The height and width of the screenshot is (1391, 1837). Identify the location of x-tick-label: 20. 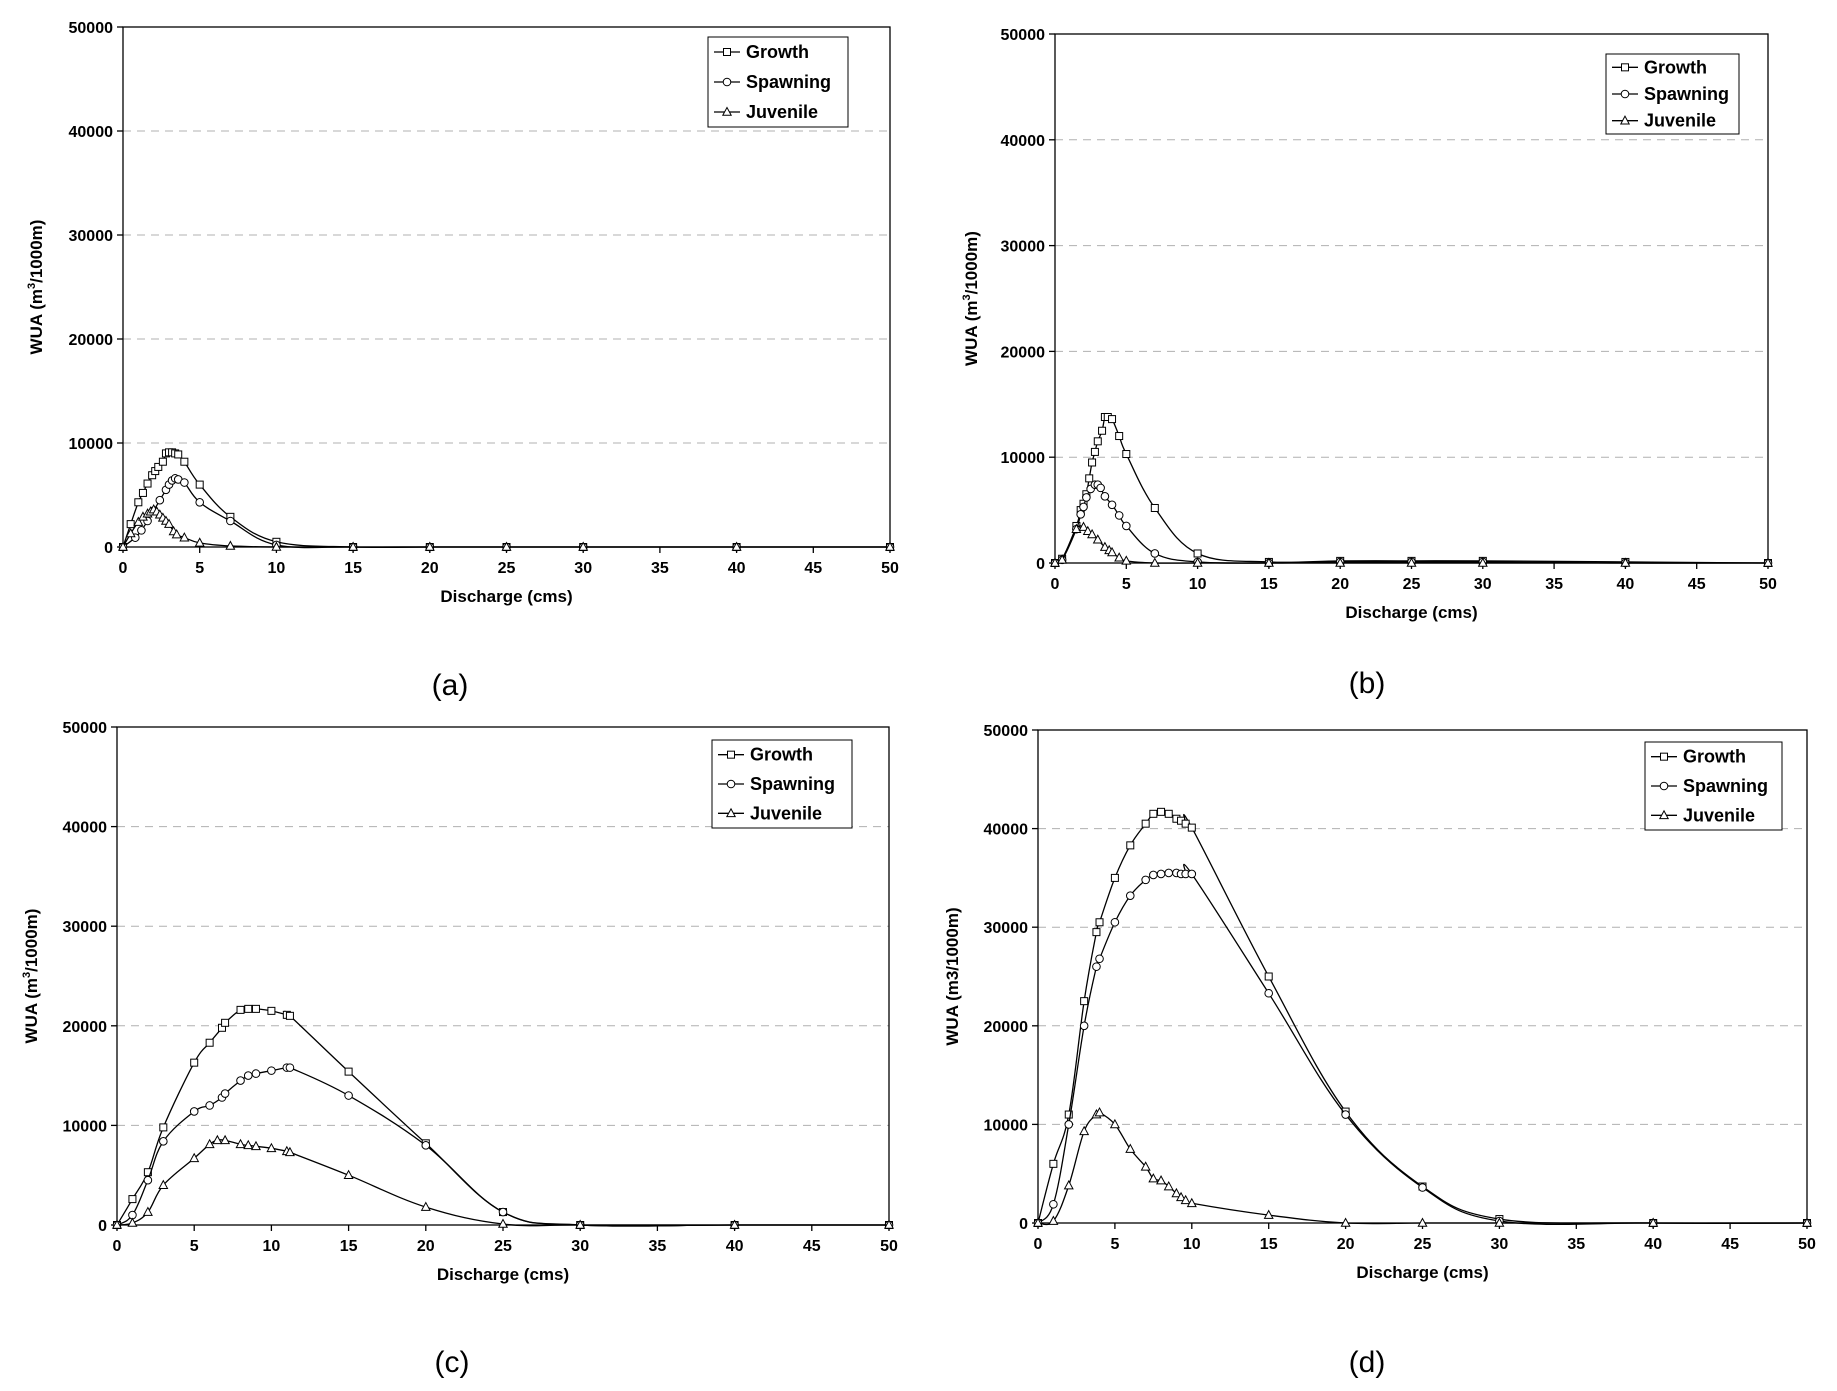
(430, 568).